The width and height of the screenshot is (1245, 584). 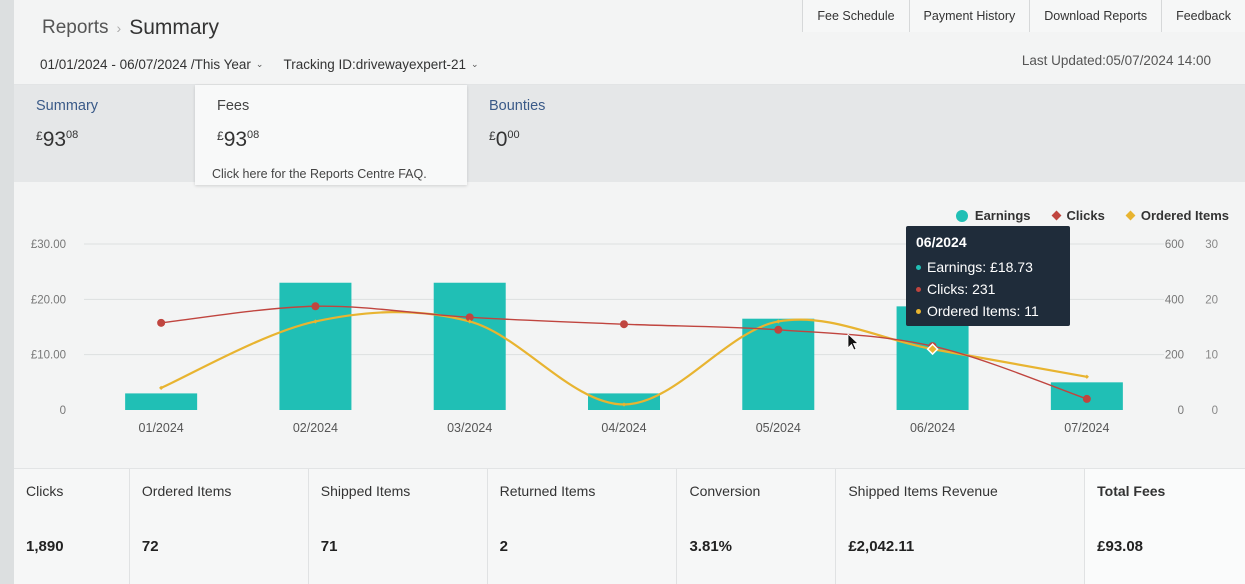 What do you see at coordinates (186, 491) in the screenshot?
I see `stat-label: Ordered Items` at bounding box center [186, 491].